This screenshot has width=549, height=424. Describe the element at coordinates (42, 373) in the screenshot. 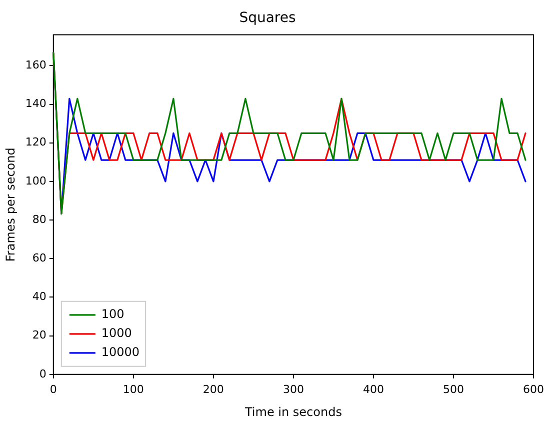

I see `y-tick-label: 0` at that location.